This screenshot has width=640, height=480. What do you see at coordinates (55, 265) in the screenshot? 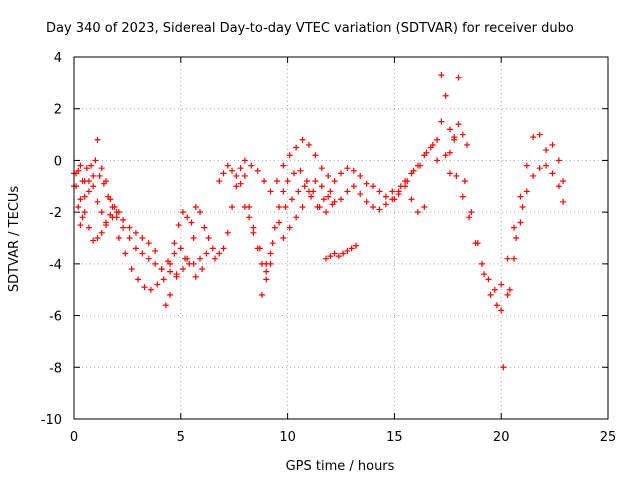
I see `y-tick-label: -4` at bounding box center [55, 265].